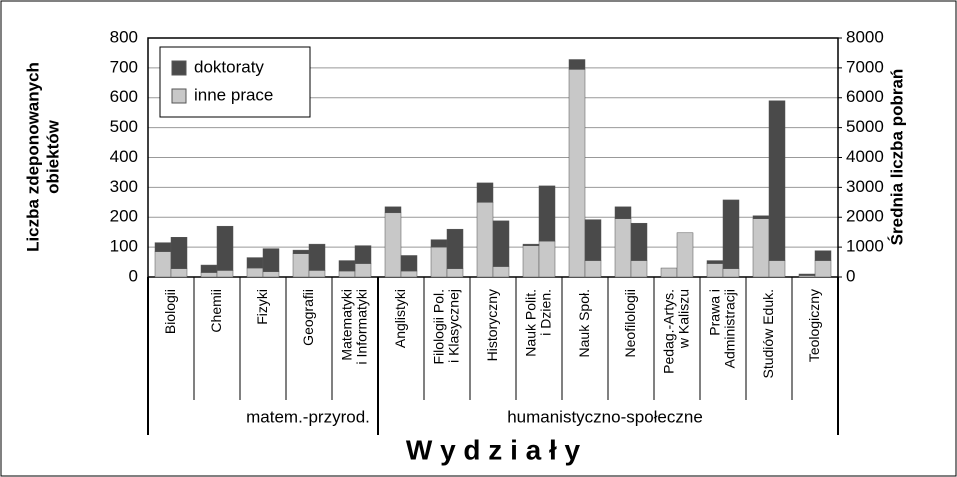 The height and width of the screenshot is (477, 957). Describe the element at coordinates (170, 311) in the screenshot. I see `x-tick-label: Biologii` at that location.